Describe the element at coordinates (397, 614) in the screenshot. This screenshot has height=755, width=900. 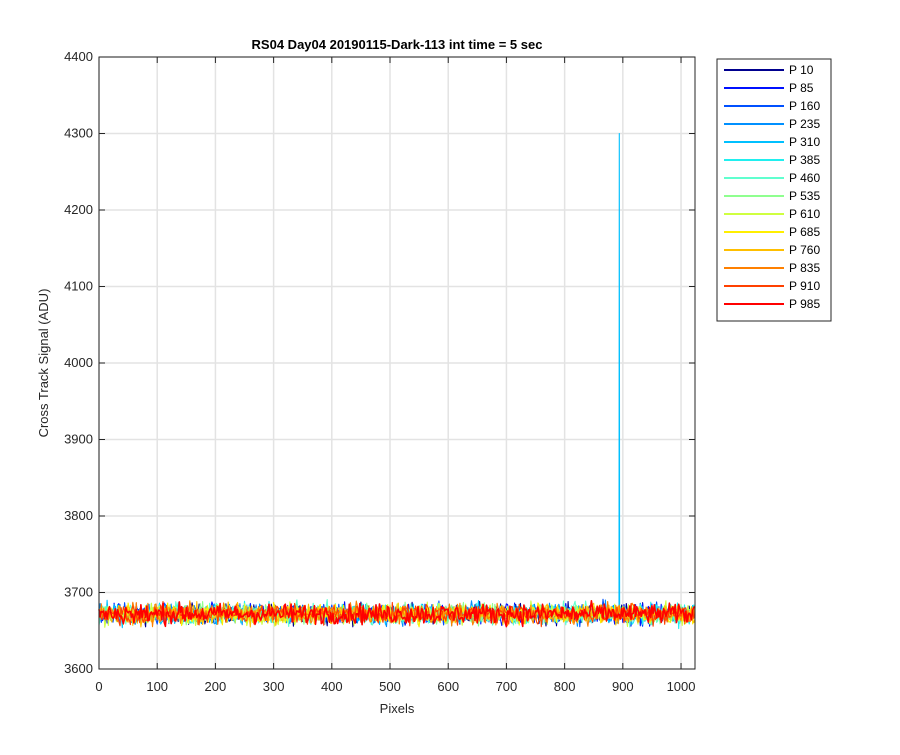
I see `series-line` at that location.